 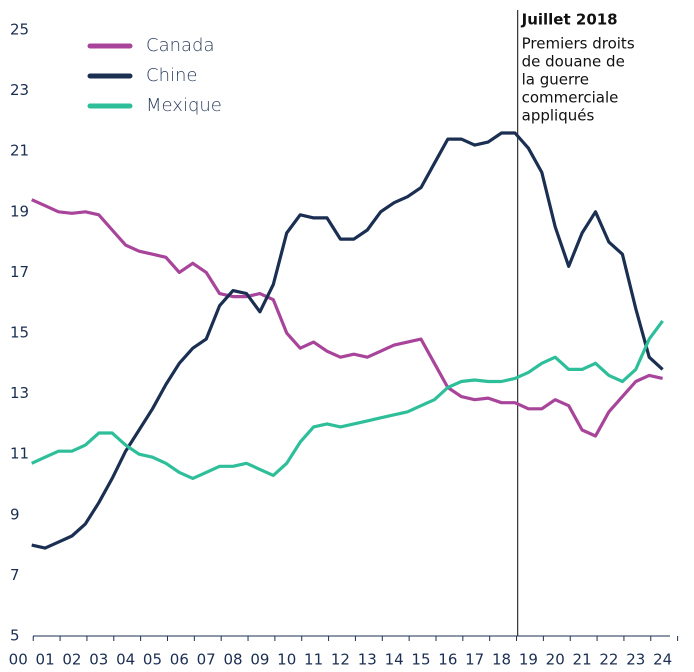 What do you see at coordinates (171, 75) in the screenshot?
I see `legend-label: Chine` at bounding box center [171, 75].